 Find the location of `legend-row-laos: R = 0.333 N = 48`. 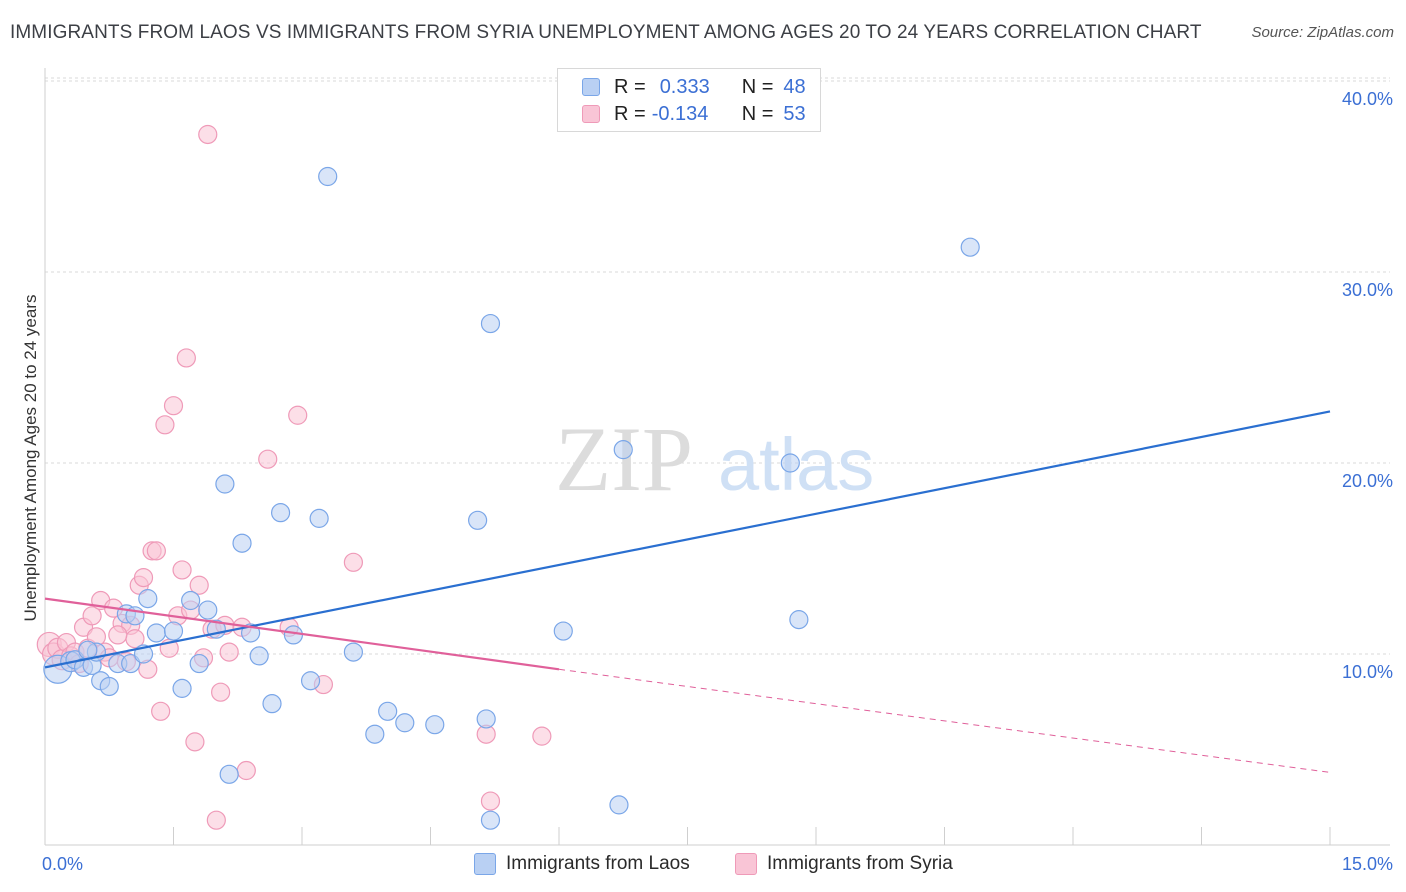

legend-row-laos: R = 0.333 N = 48 is located at coordinates (694, 87).